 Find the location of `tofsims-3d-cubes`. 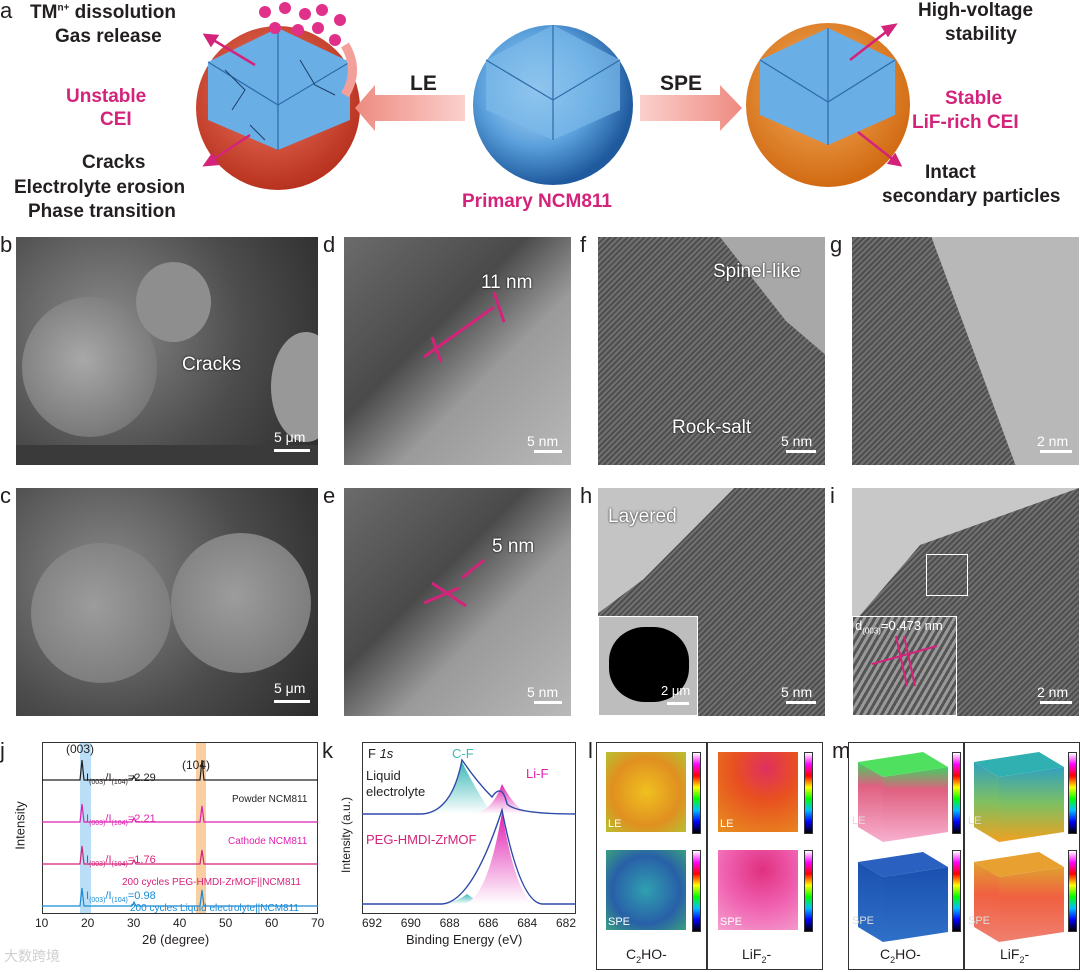

tofsims-3d-cubes is located at coordinates (961, 847).